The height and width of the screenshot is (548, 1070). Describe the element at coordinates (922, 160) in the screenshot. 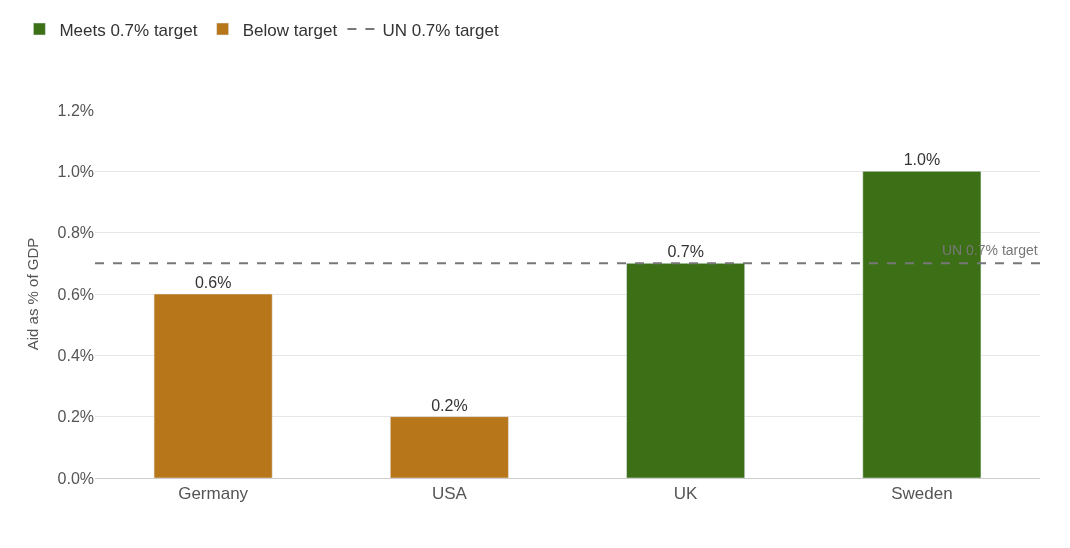

I see `data-label: 1.0%` at that location.